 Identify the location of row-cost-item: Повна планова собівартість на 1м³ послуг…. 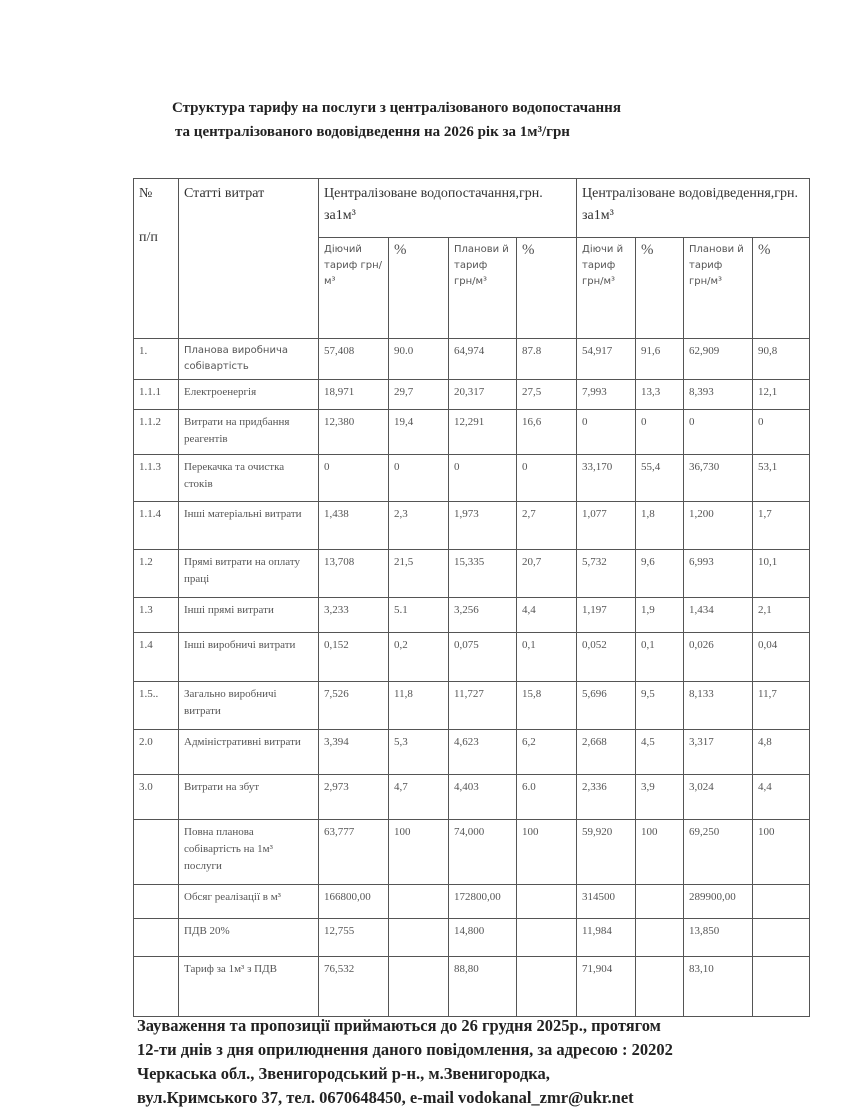
(248, 852).